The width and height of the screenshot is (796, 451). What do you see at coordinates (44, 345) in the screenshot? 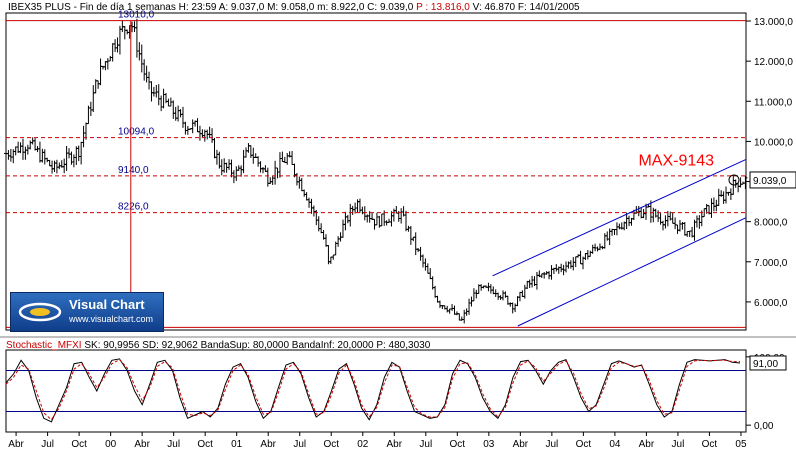
I see `oscillator-name: Stochastic_MFXI` at bounding box center [44, 345].